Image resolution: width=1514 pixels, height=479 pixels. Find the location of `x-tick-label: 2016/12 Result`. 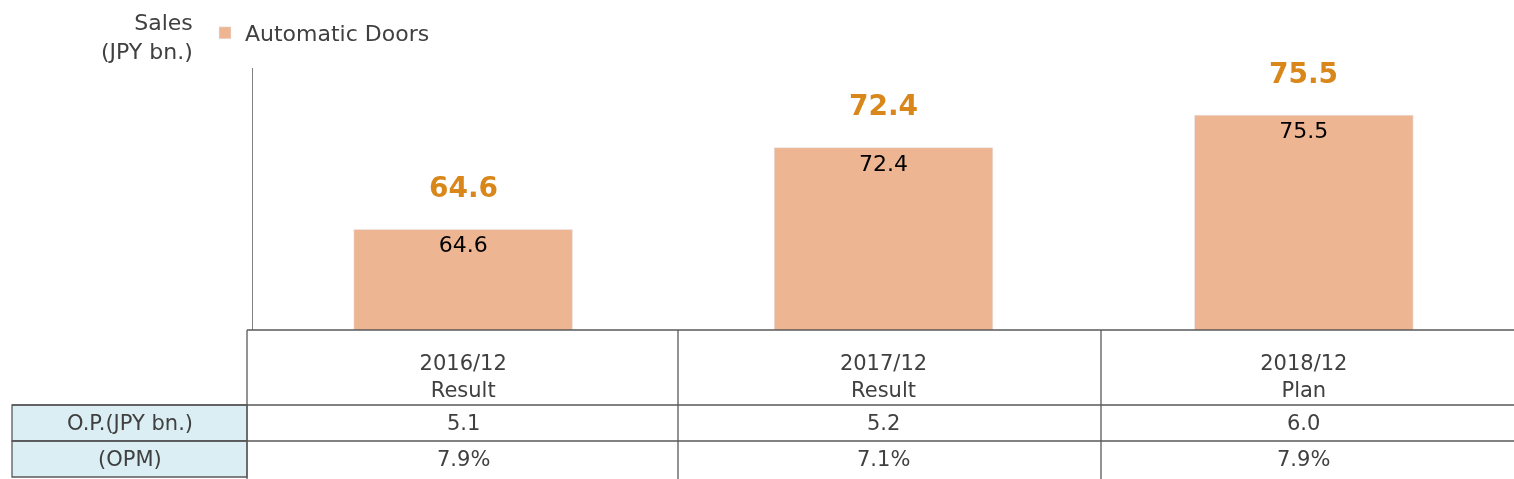

x-tick-label: 2016/12 Result is located at coordinates (463, 377).